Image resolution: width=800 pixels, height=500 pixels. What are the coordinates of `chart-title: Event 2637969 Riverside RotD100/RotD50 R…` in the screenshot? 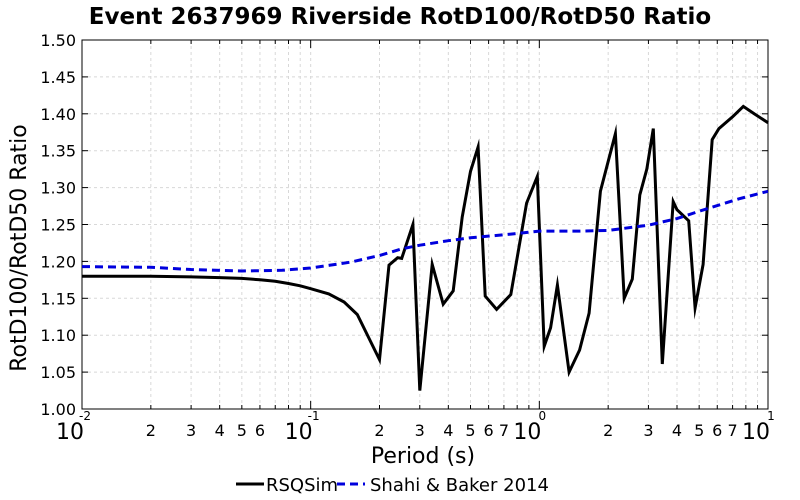 It's located at (400, 17).